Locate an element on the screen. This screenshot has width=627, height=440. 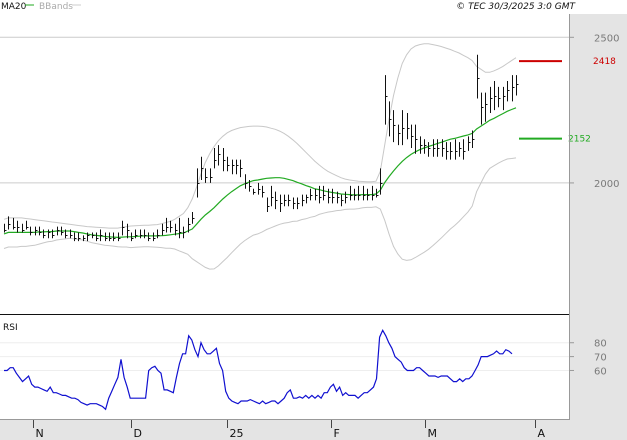
time-tick-label: F is located at coordinates (337, 433).